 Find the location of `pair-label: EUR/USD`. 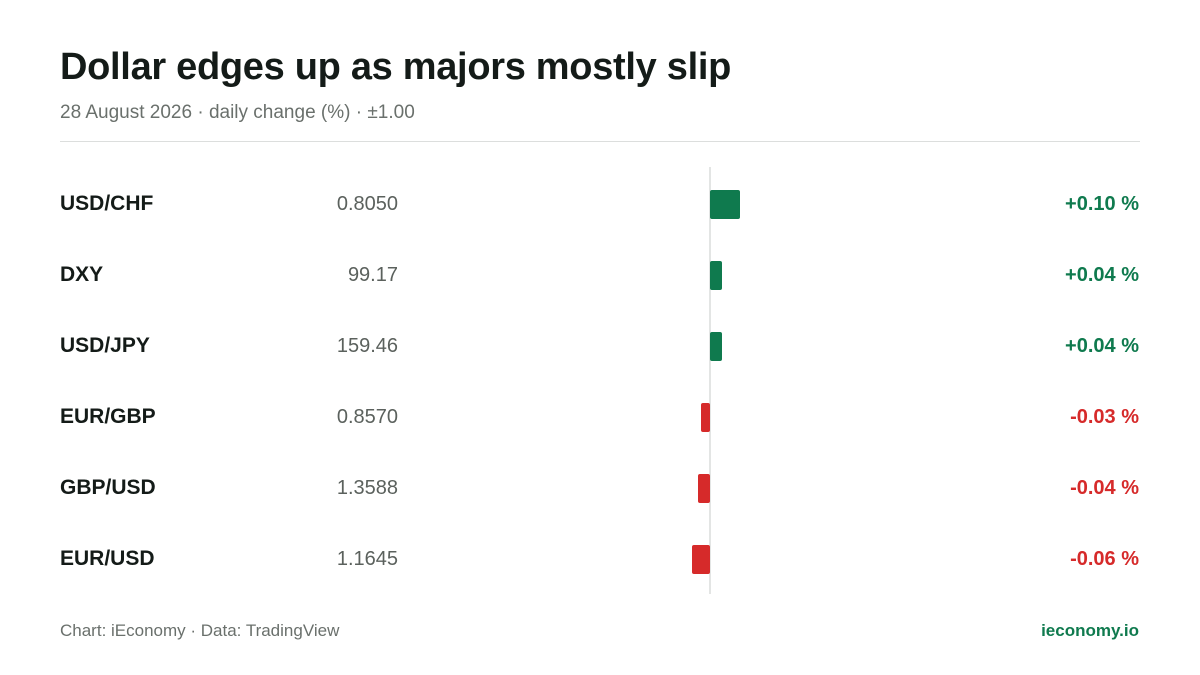

pair-label: EUR/USD is located at coordinates (107, 558).